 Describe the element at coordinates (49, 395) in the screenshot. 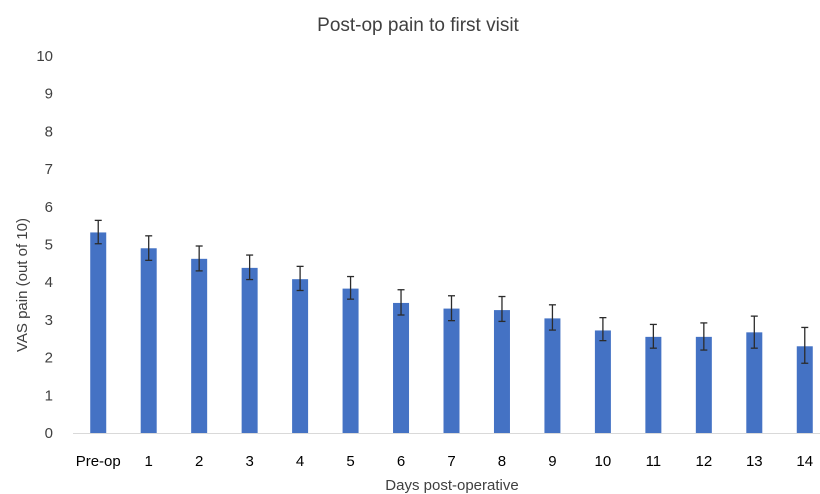

I see `y-tick-label: 1` at that location.